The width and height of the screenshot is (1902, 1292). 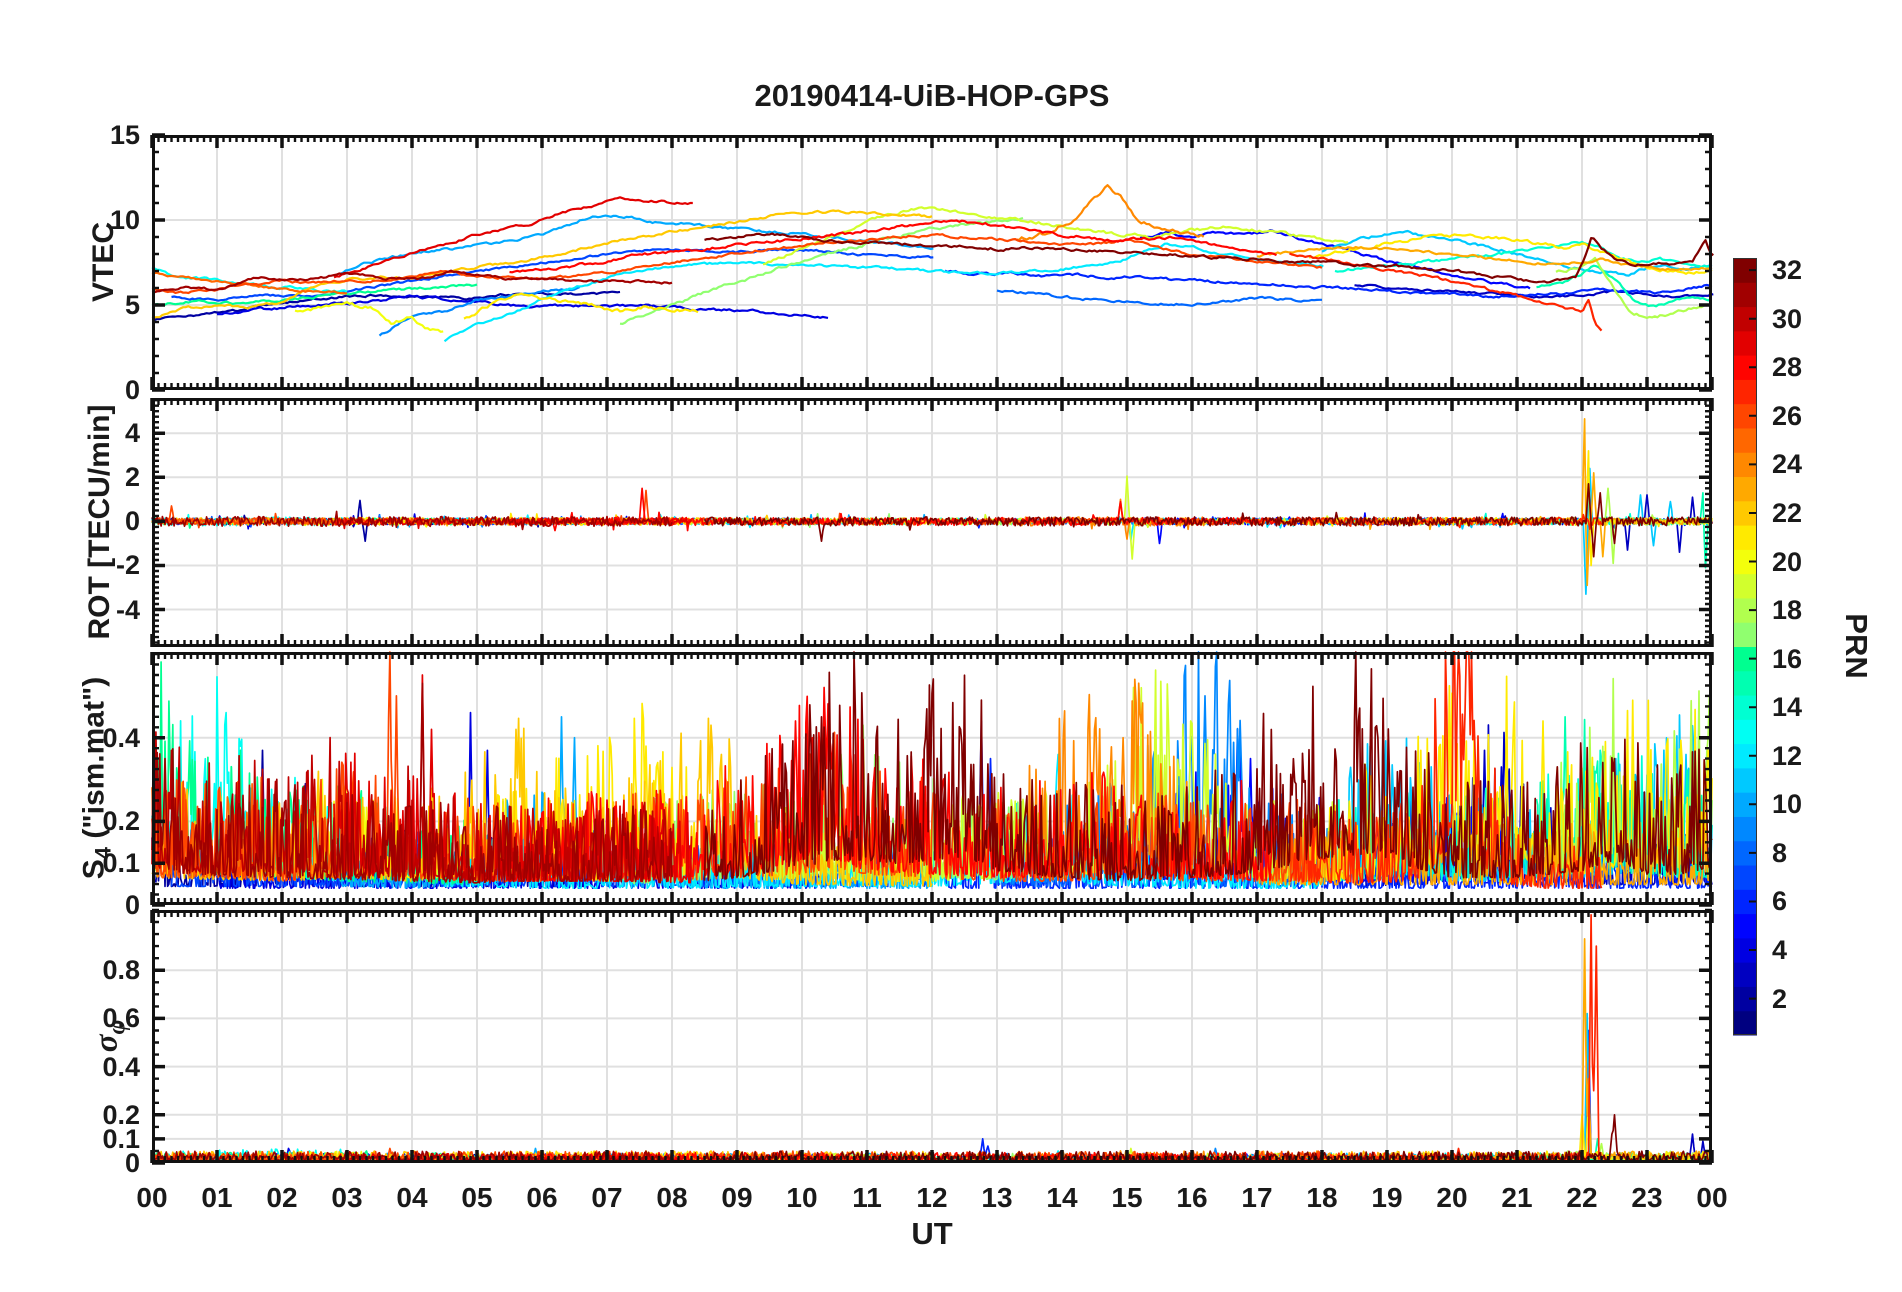 What do you see at coordinates (121, 970) in the screenshot?
I see `y-tick-label-sigma_phi: 0.8` at bounding box center [121, 970].